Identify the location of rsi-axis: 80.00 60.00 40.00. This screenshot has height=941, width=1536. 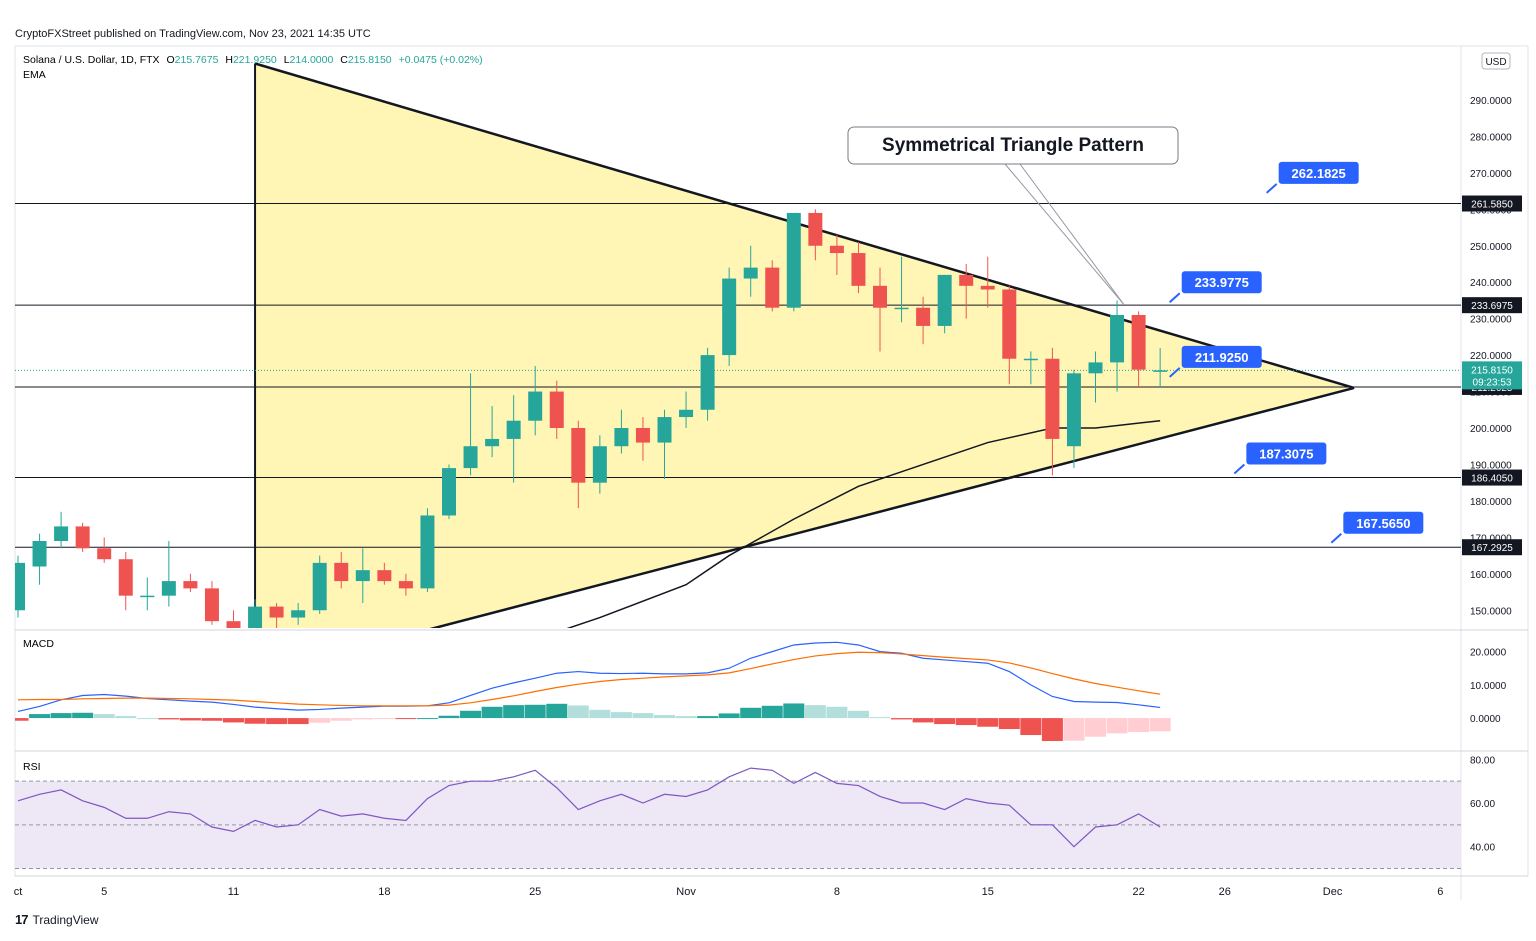
(1482, 804).